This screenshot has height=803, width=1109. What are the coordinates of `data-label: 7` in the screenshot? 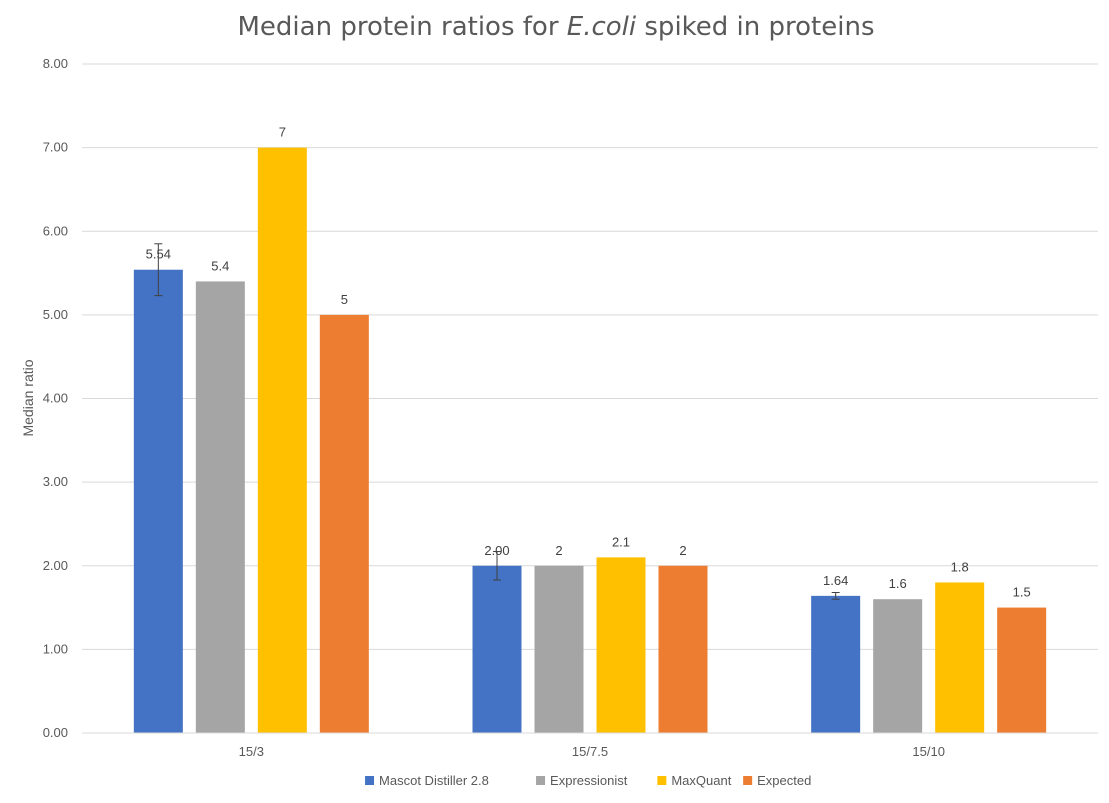 It's located at (282, 132).